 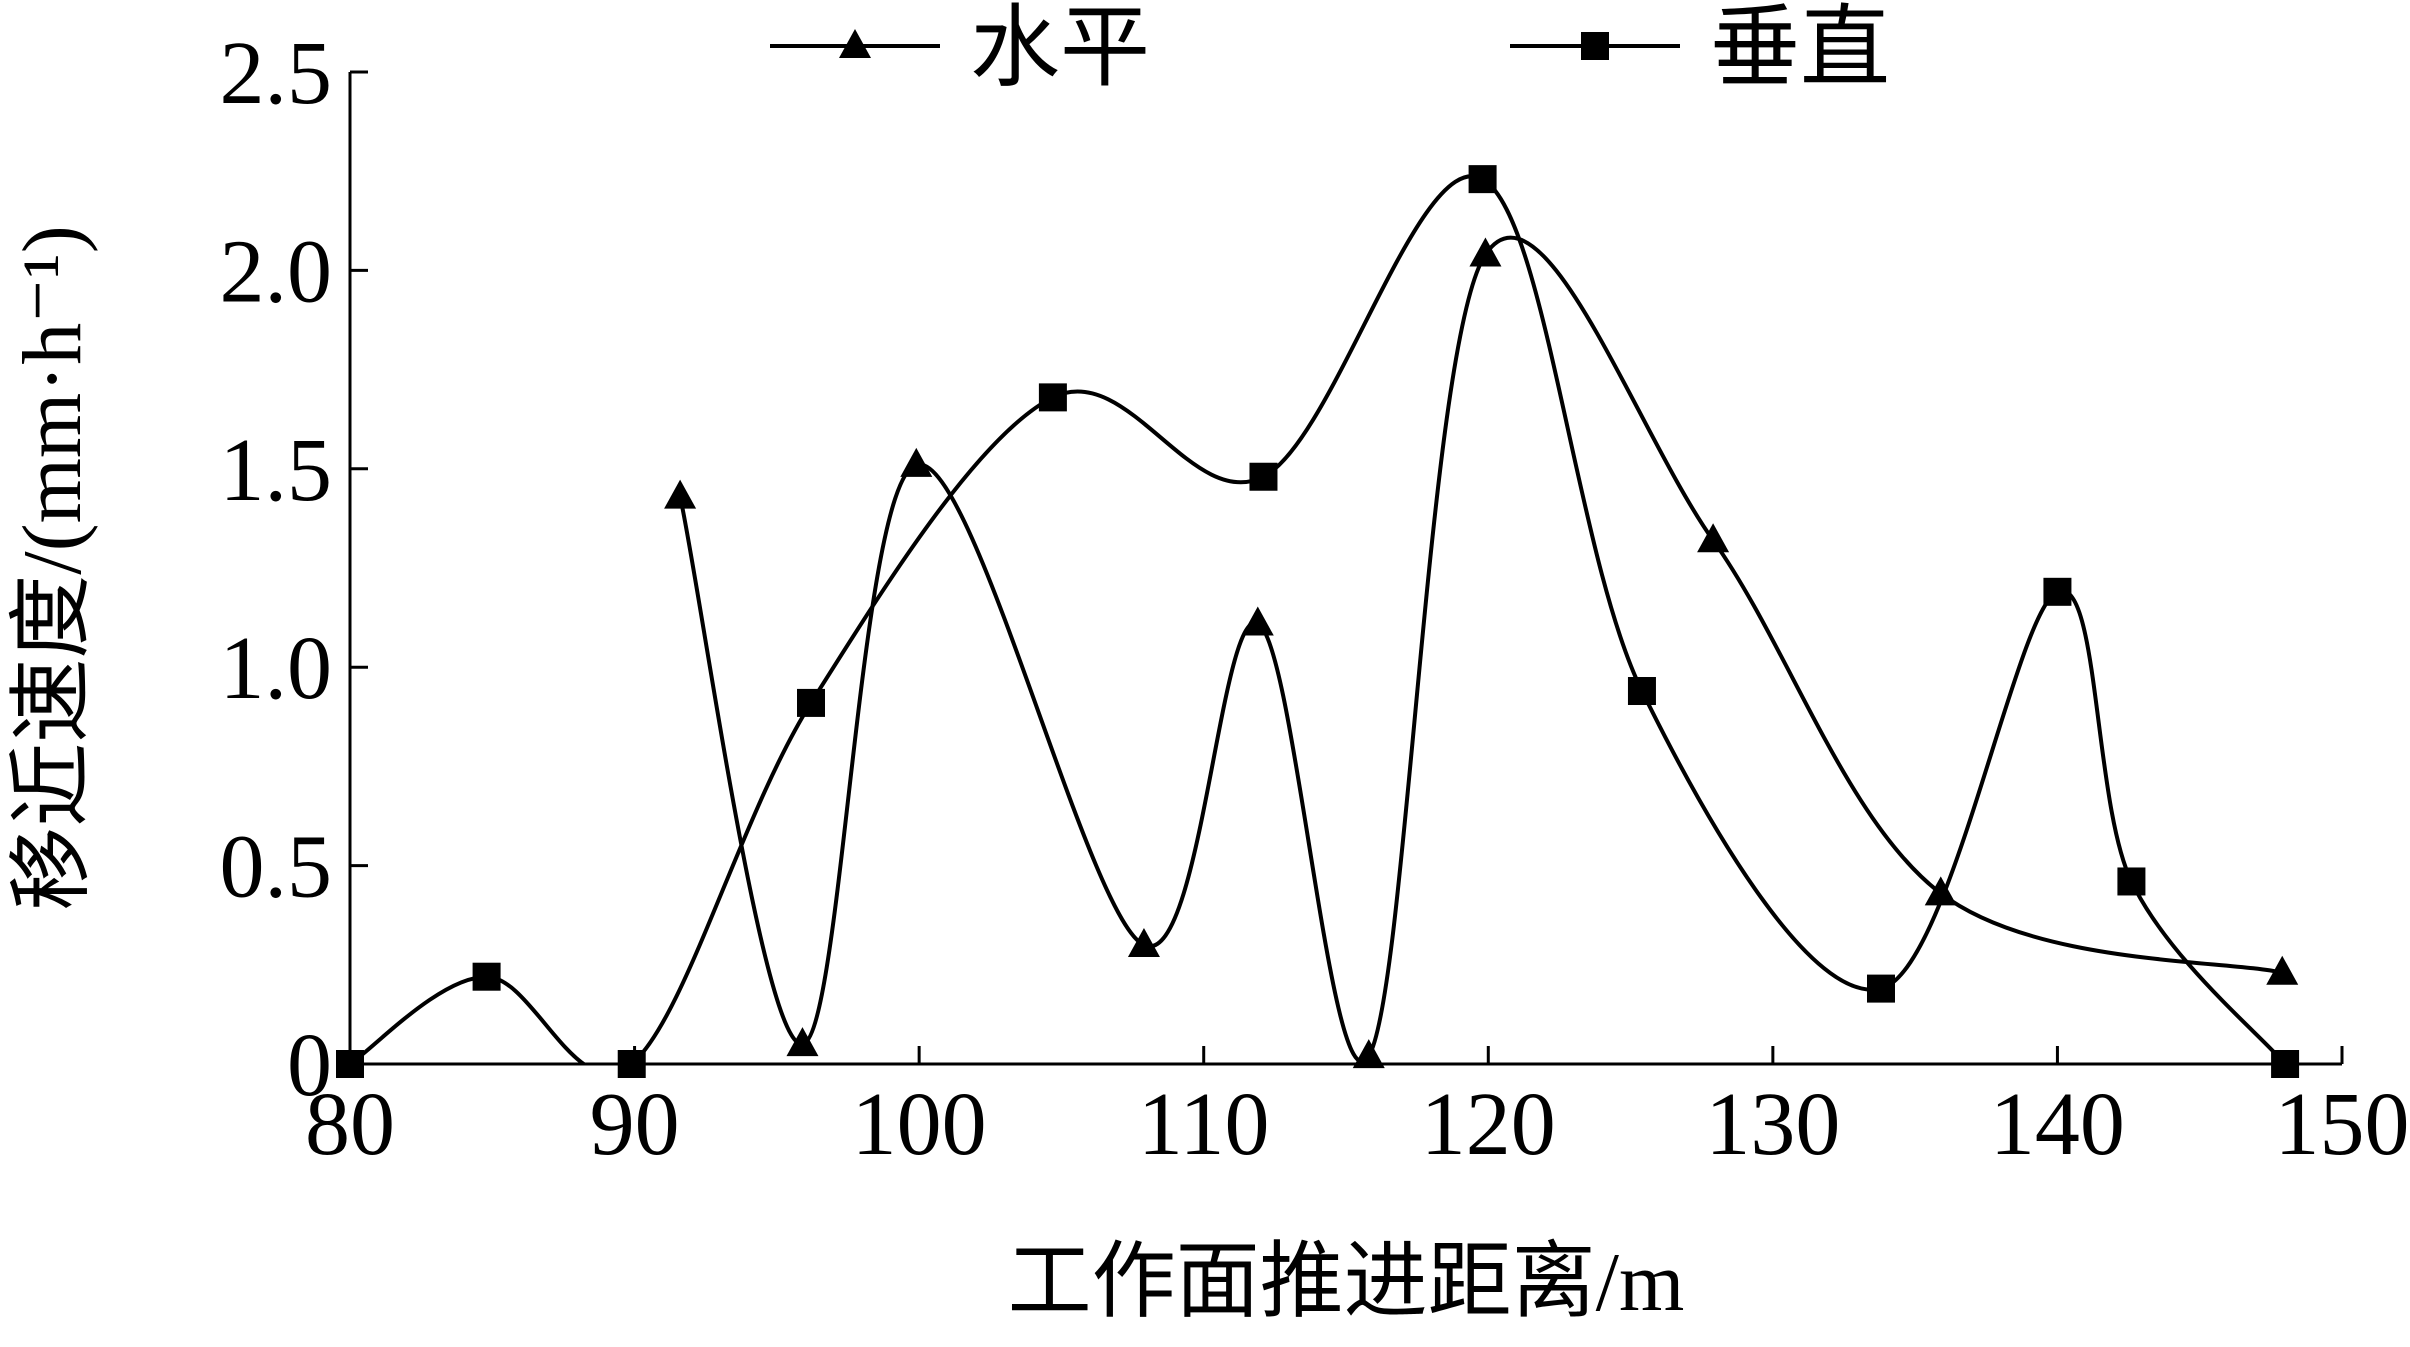 I want to click on x-tick-label: 100, so click(x=919, y=1124).